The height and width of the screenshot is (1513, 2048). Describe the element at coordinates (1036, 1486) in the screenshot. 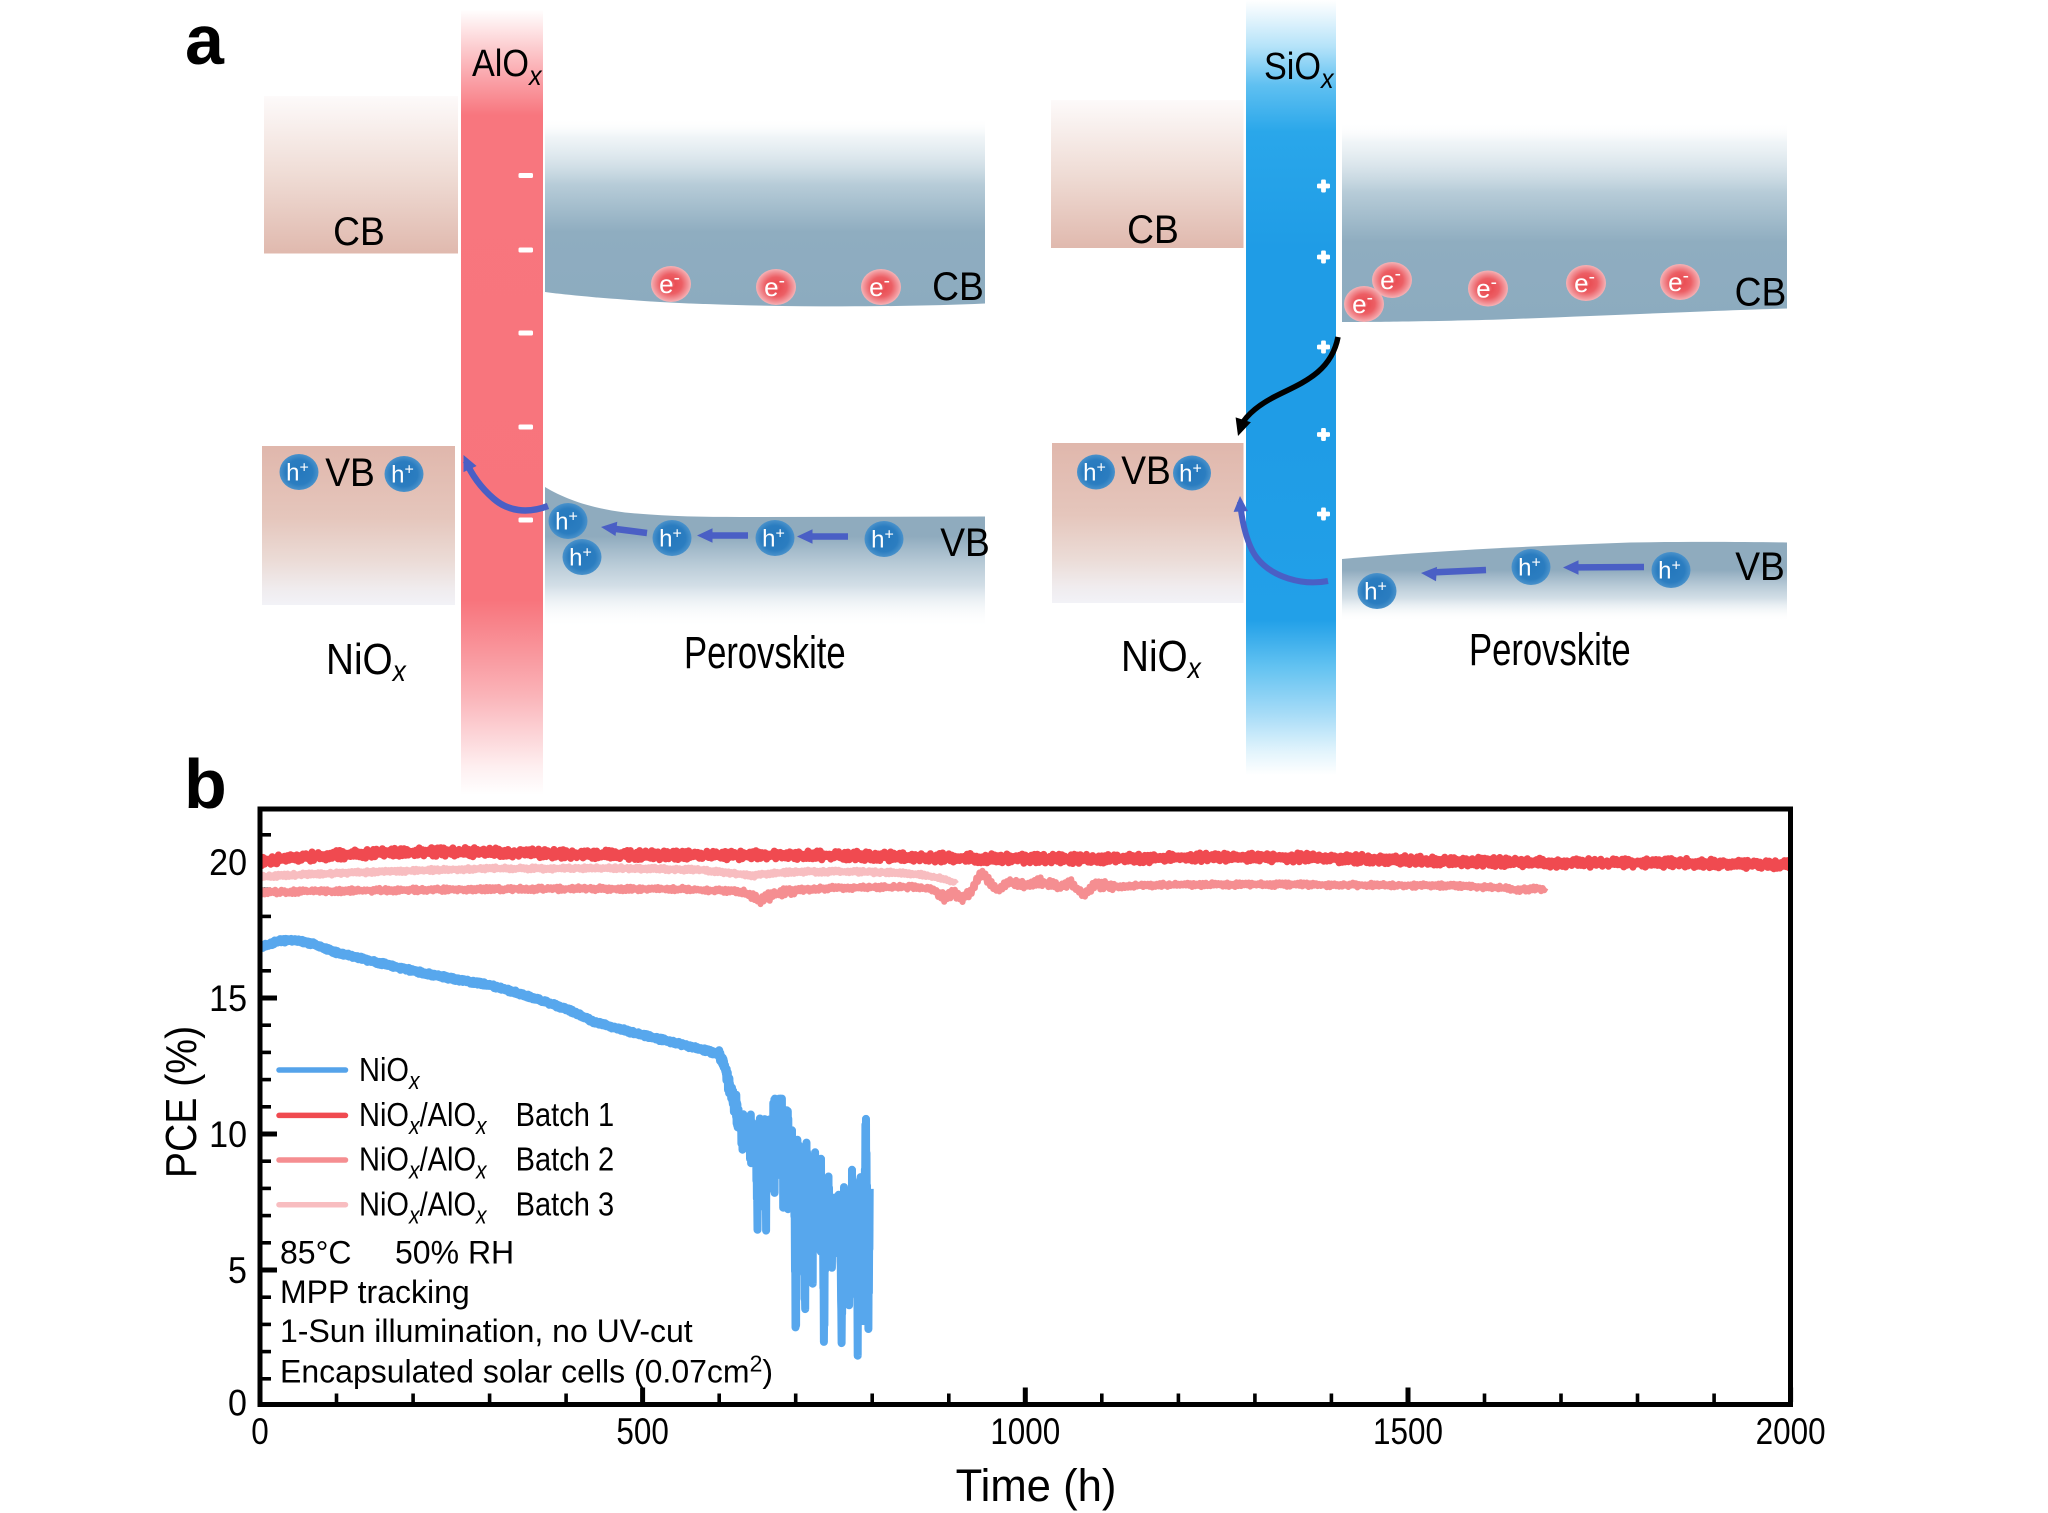

I see `svg-text: Time (h)` at that location.